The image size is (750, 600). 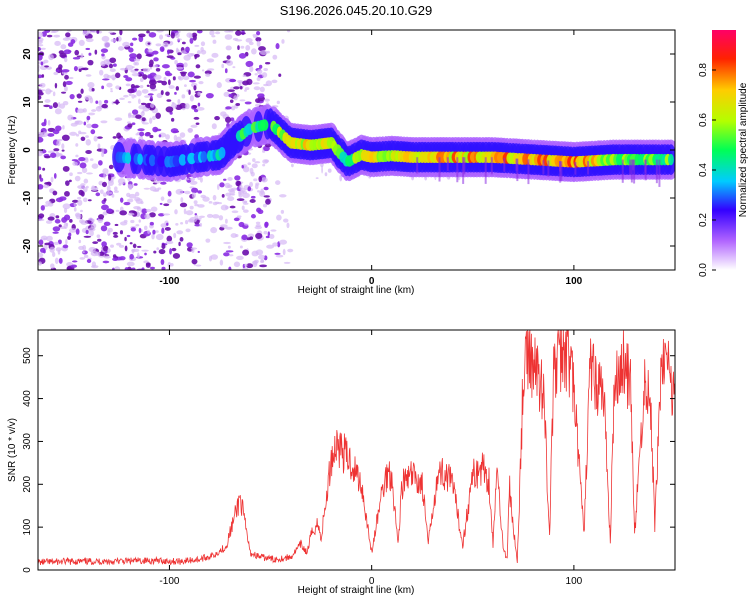 I want to click on snr-x-axis-label: Height of straight line (km), so click(x=356, y=590).